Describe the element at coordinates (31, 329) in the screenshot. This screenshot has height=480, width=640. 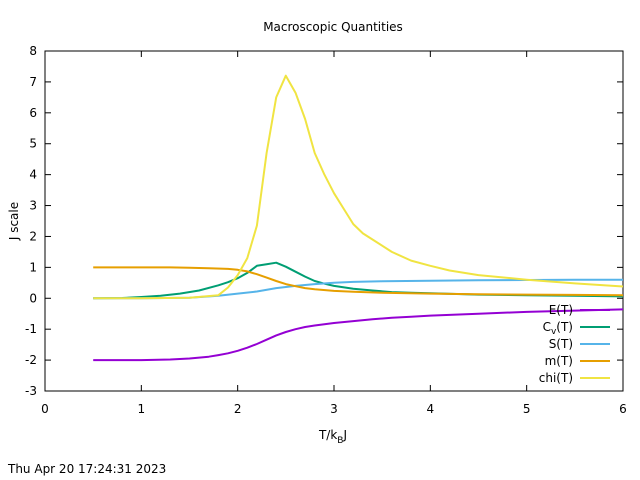
I see `y-tick-label: -1` at that location.